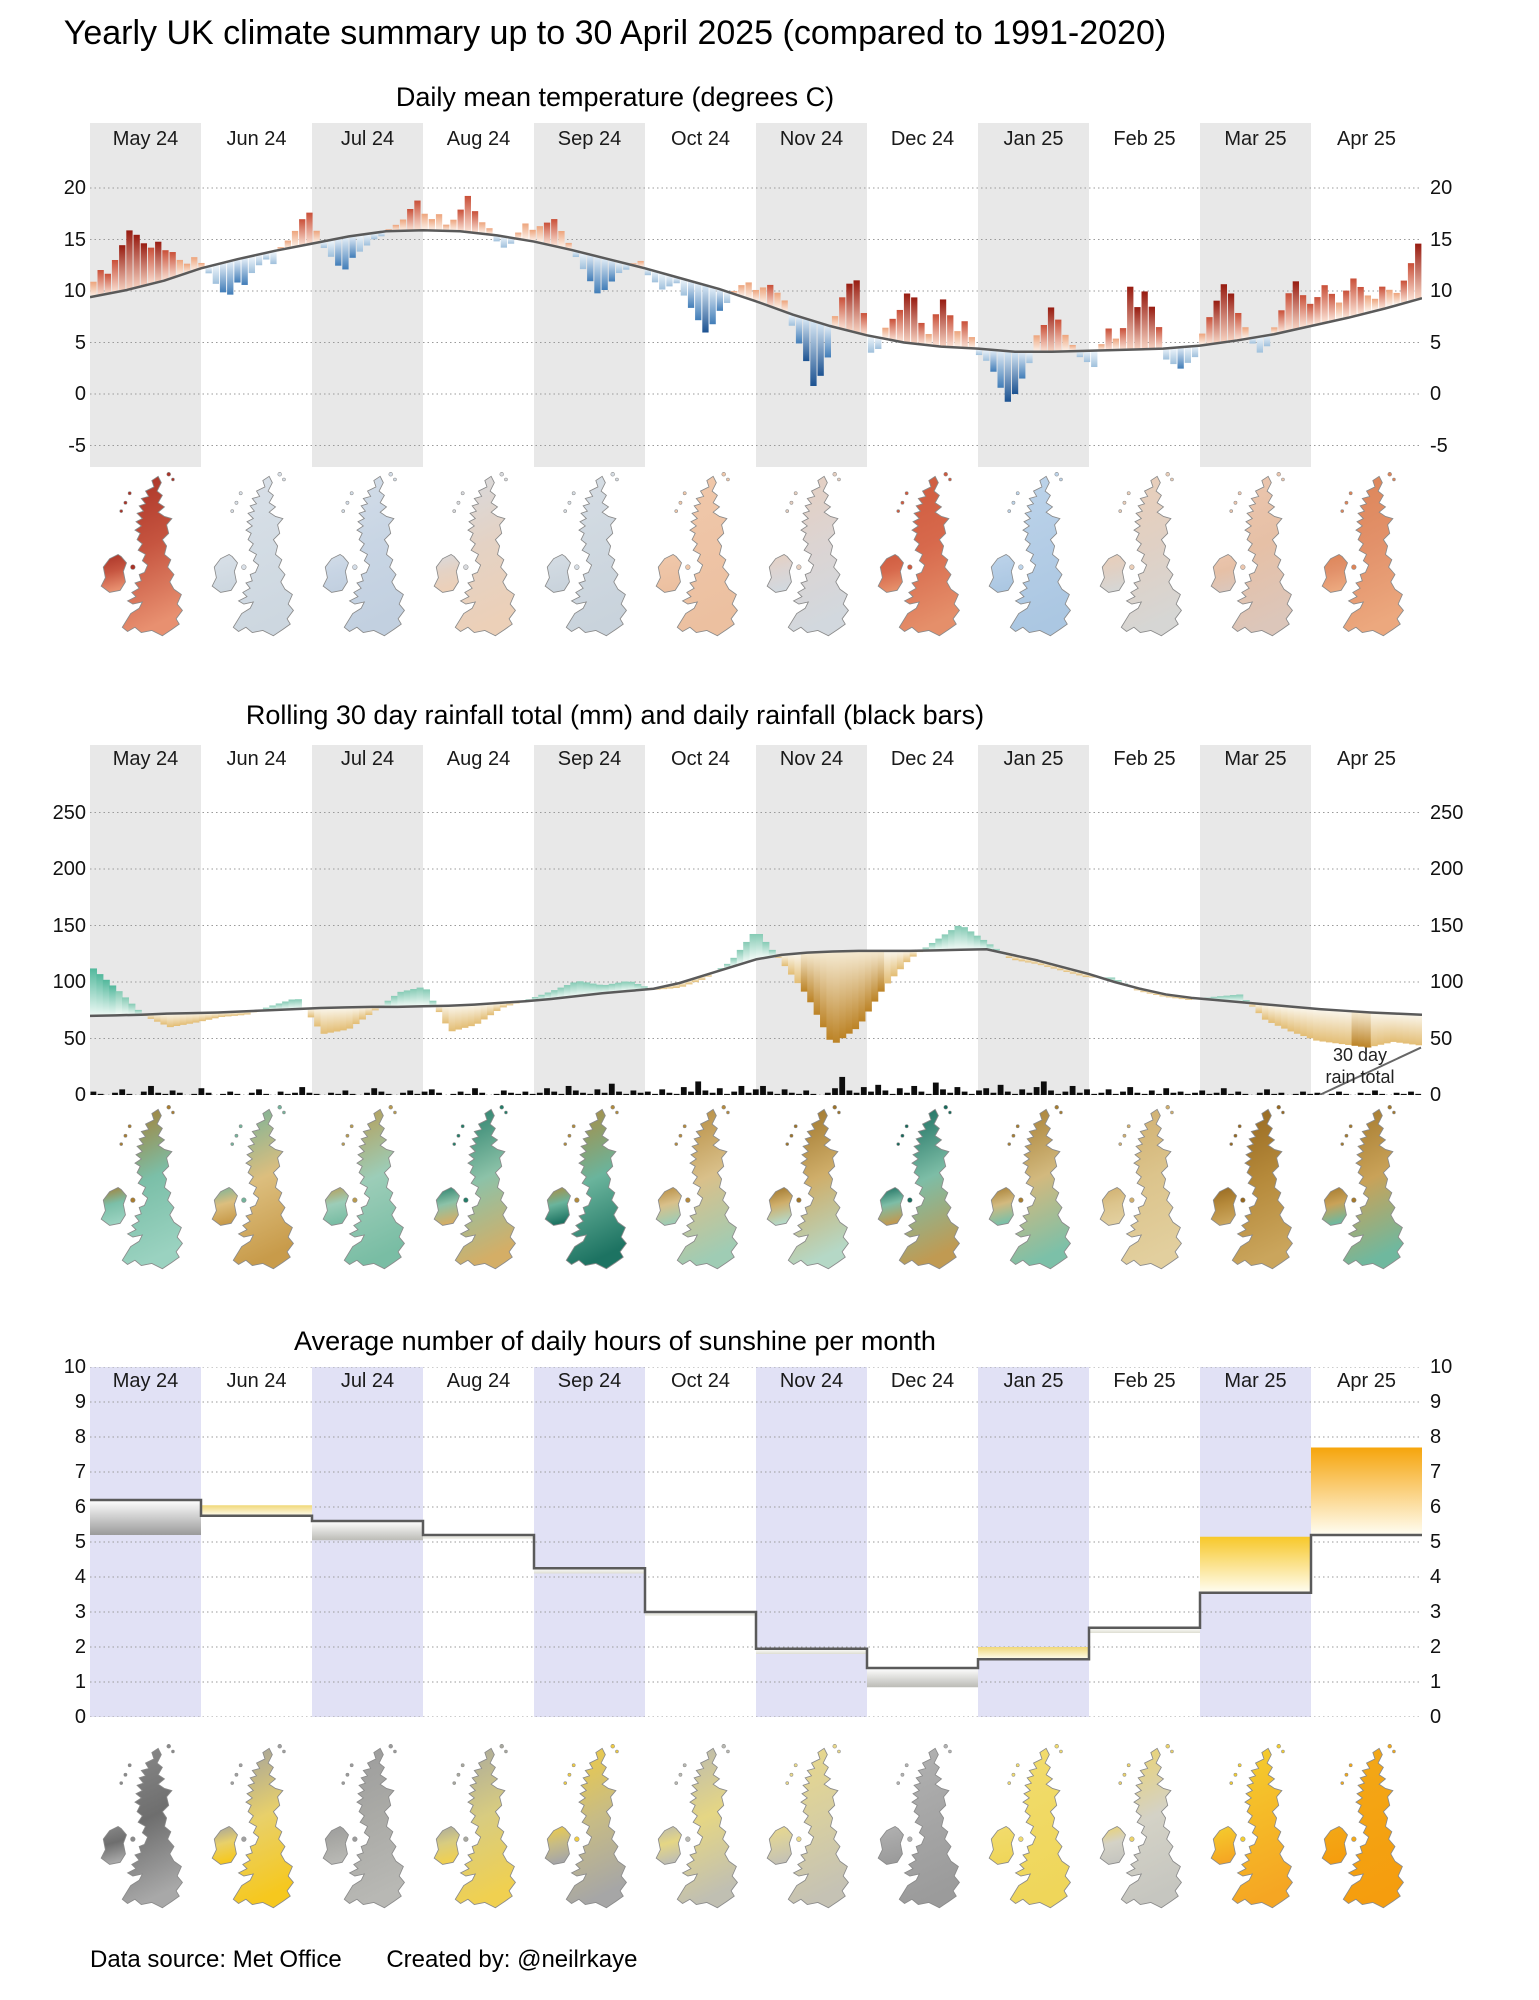 This screenshot has width=1539, height=2000. I want to click on y-axis-tick-label: 20, so click(74, 188).